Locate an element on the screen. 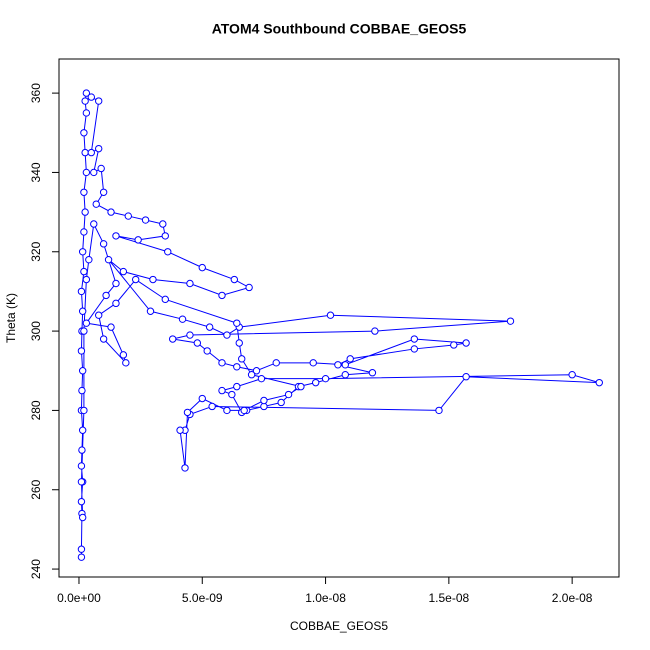 The image size is (650, 650). y-tick-label: 360 is located at coordinates (36, 93).